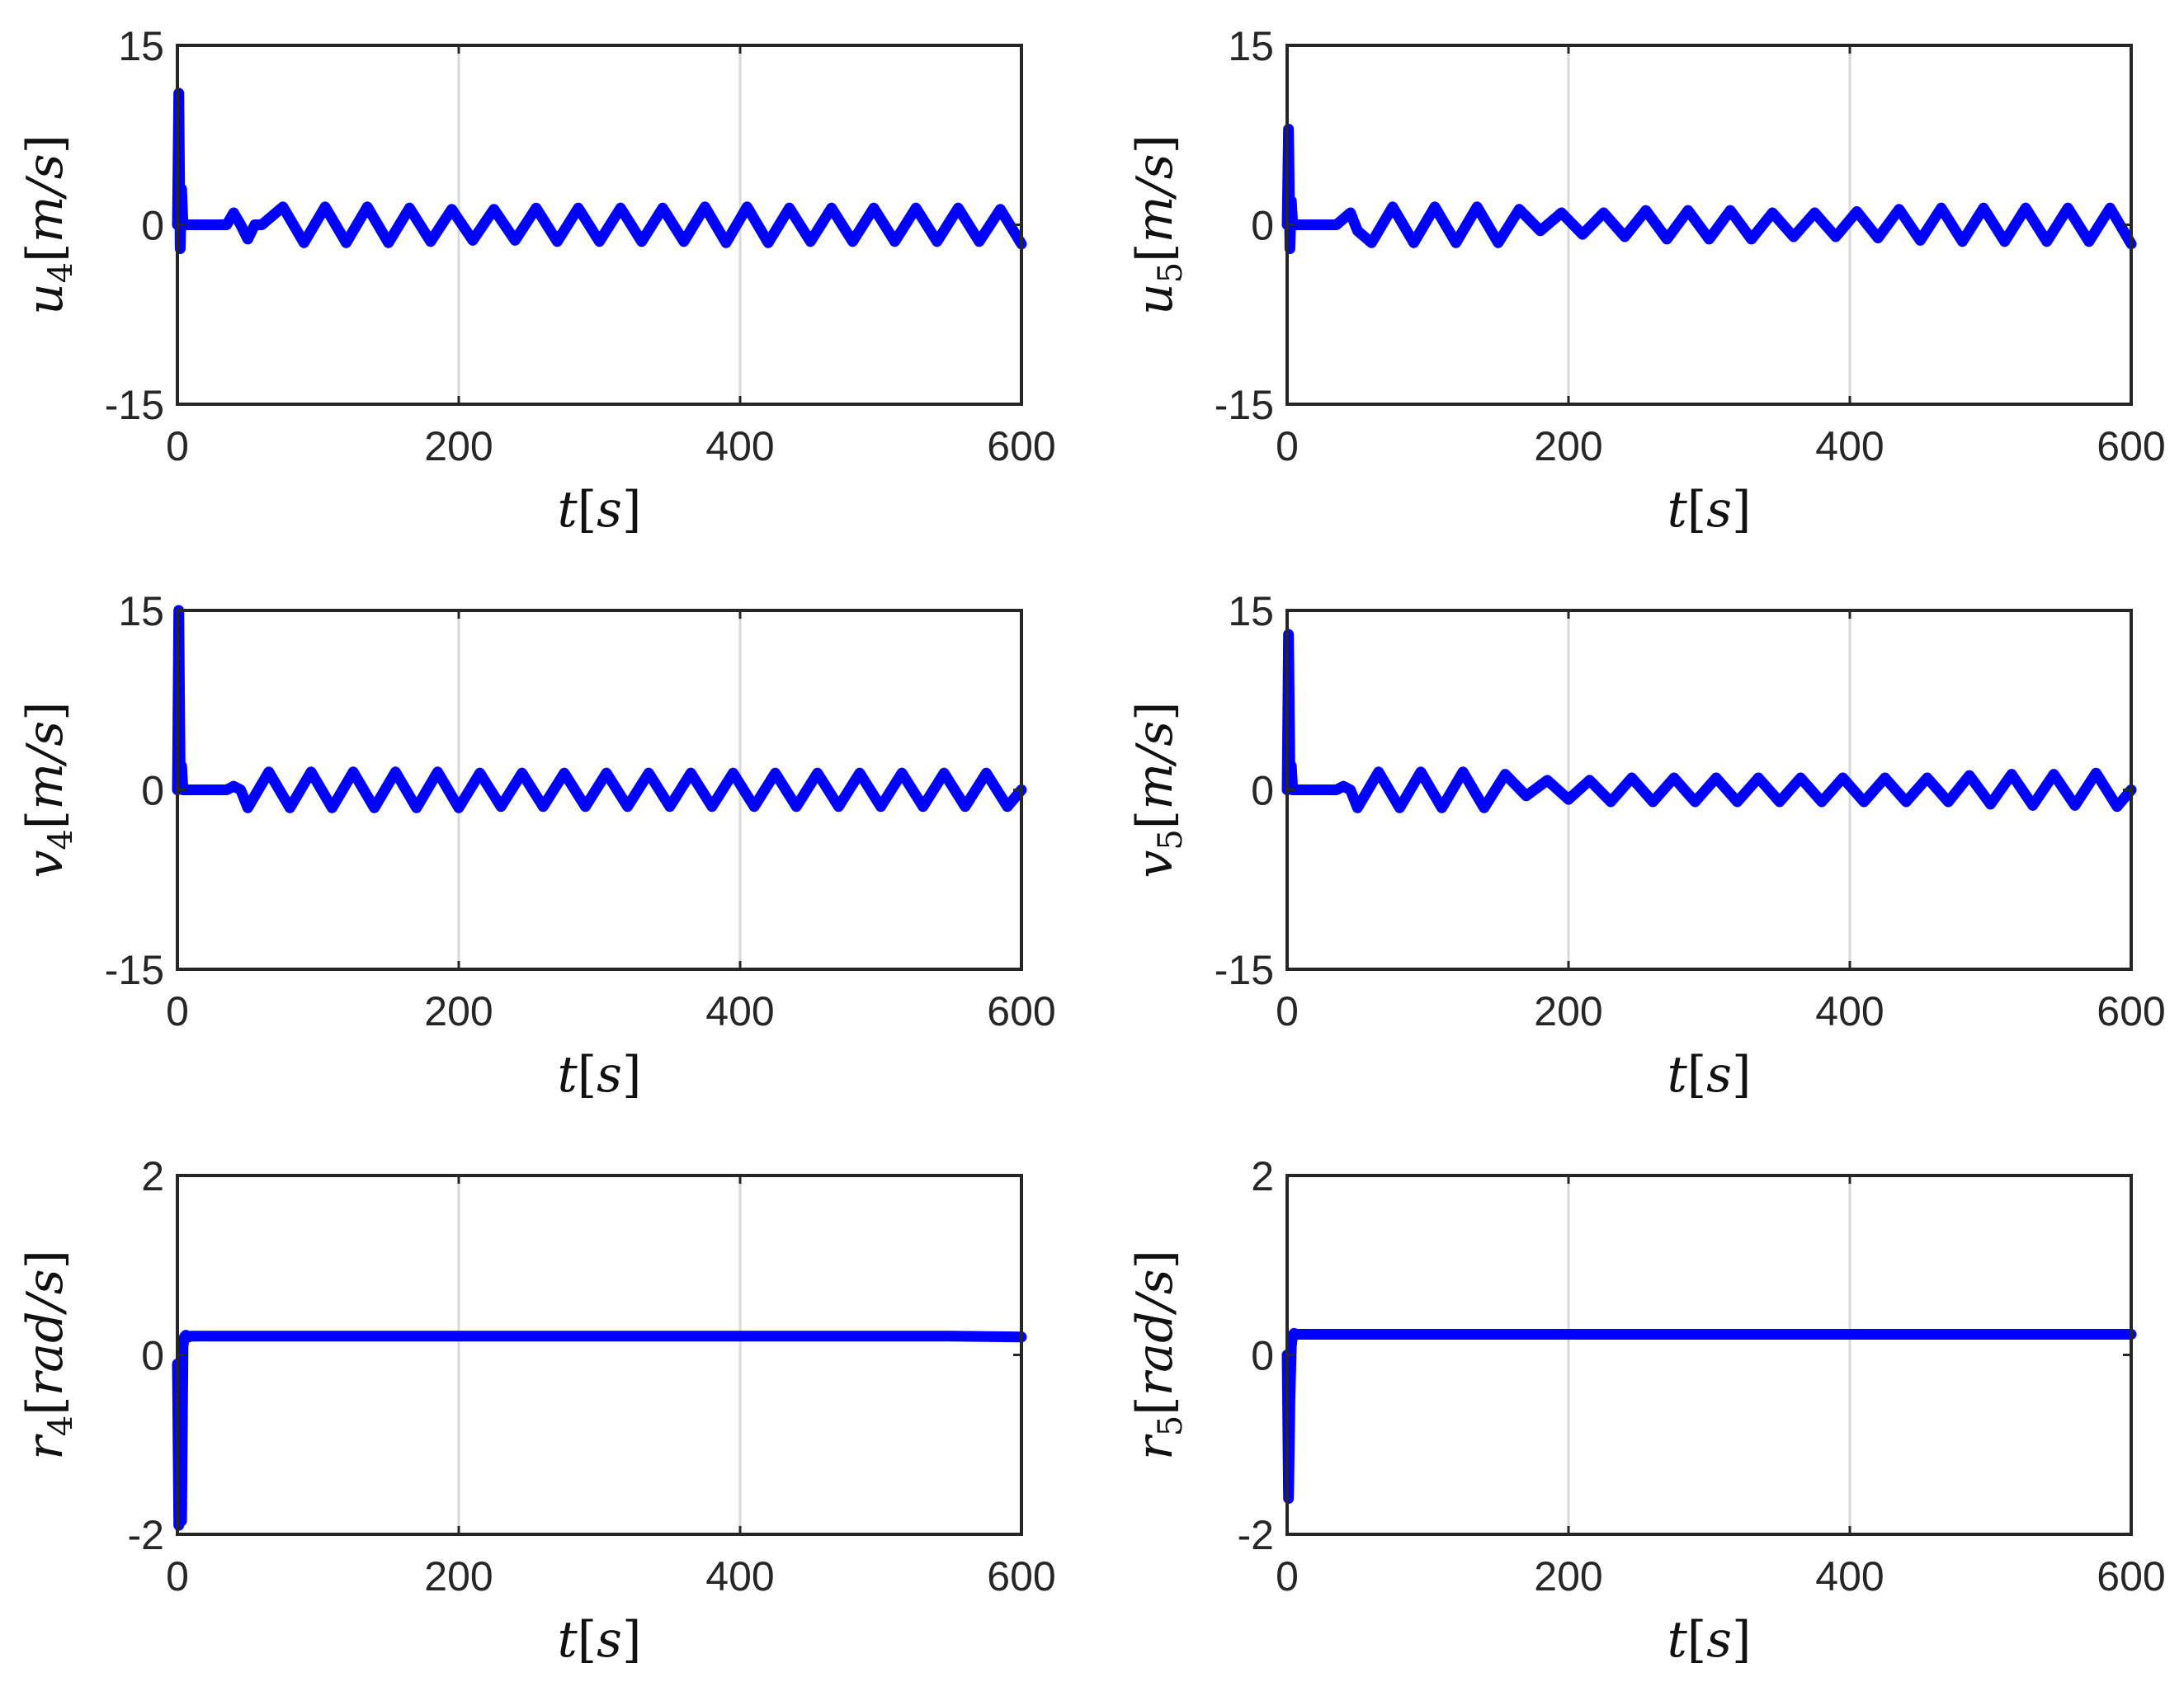 The width and height of the screenshot is (2184, 1696). Describe the element at coordinates (599, 170) in the screenshot. I see `series-line-u4` at that location.